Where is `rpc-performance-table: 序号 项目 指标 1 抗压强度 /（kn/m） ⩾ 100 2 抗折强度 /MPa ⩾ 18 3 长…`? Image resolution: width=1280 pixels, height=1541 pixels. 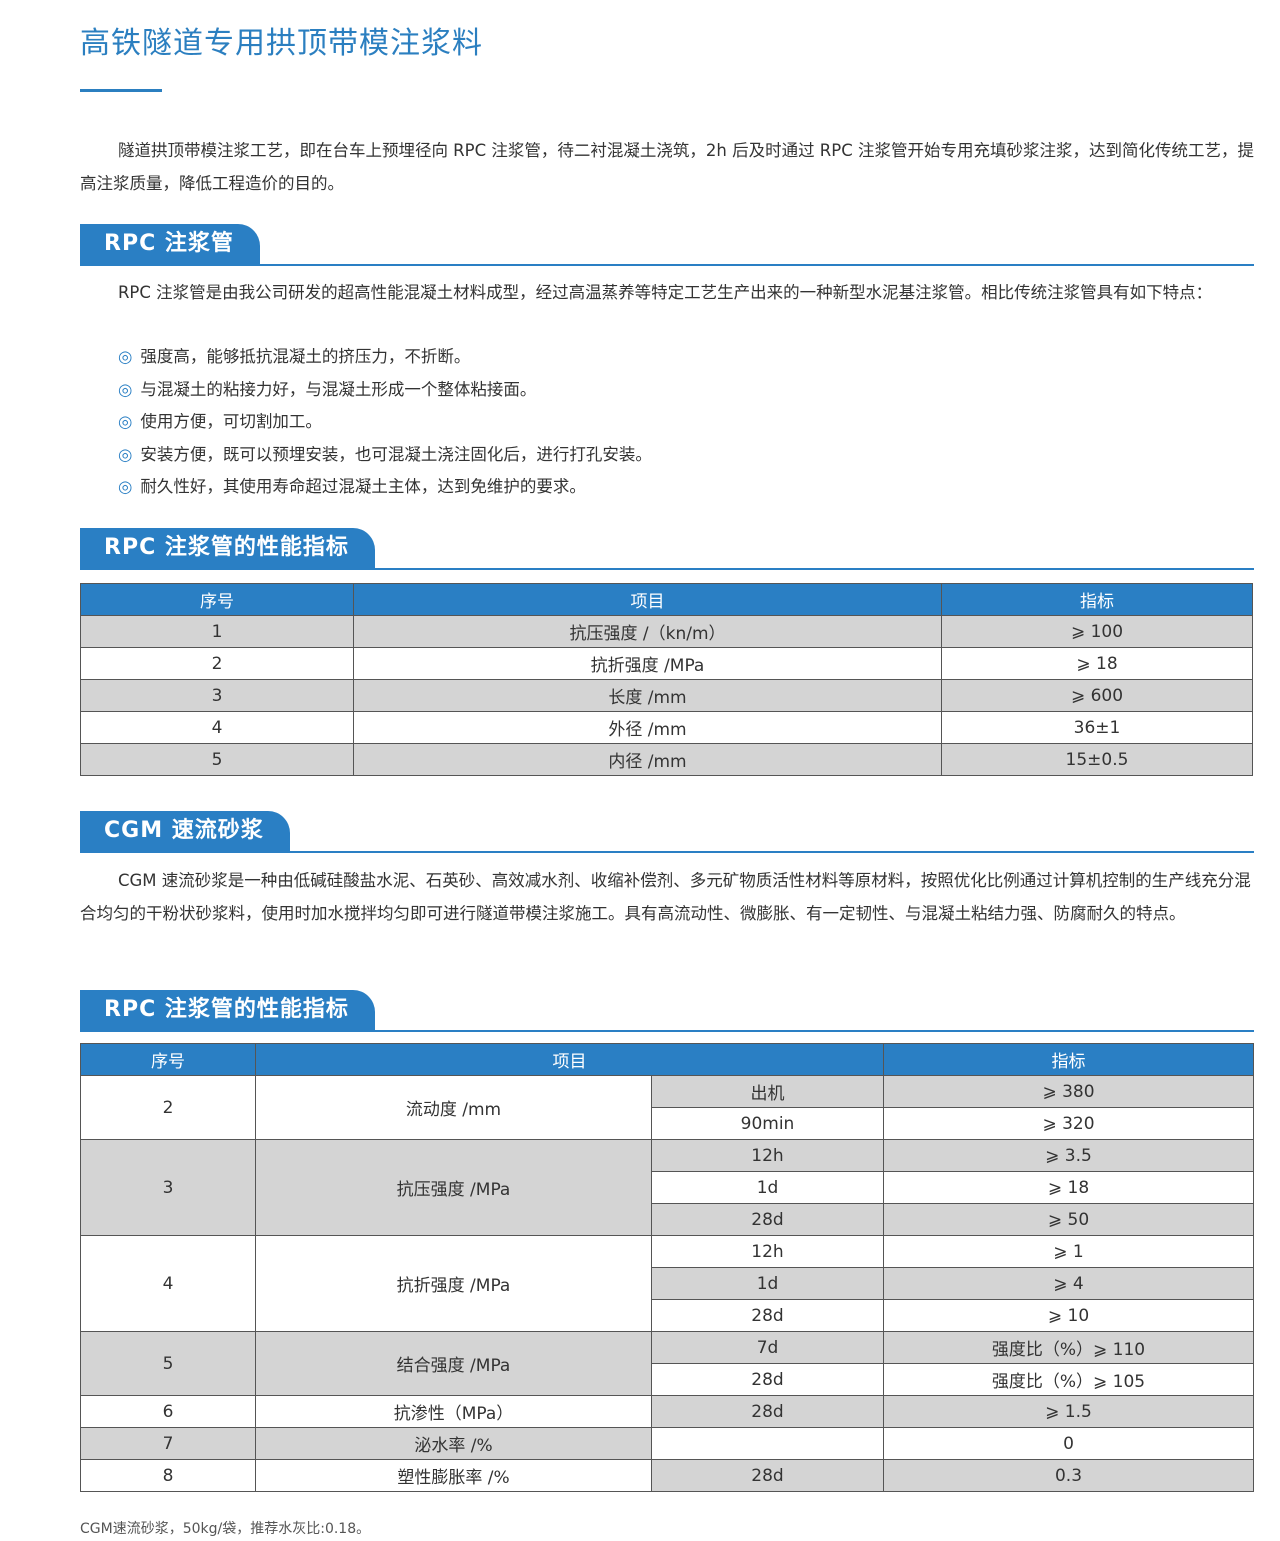
rpc-performance-table: 序号 项目 指标 1 抗压强度 /（kn/m） ⩾ 100 2 抗折强度 /MPa ⩾ 18 3 长… is located at coordinates (666, 679).